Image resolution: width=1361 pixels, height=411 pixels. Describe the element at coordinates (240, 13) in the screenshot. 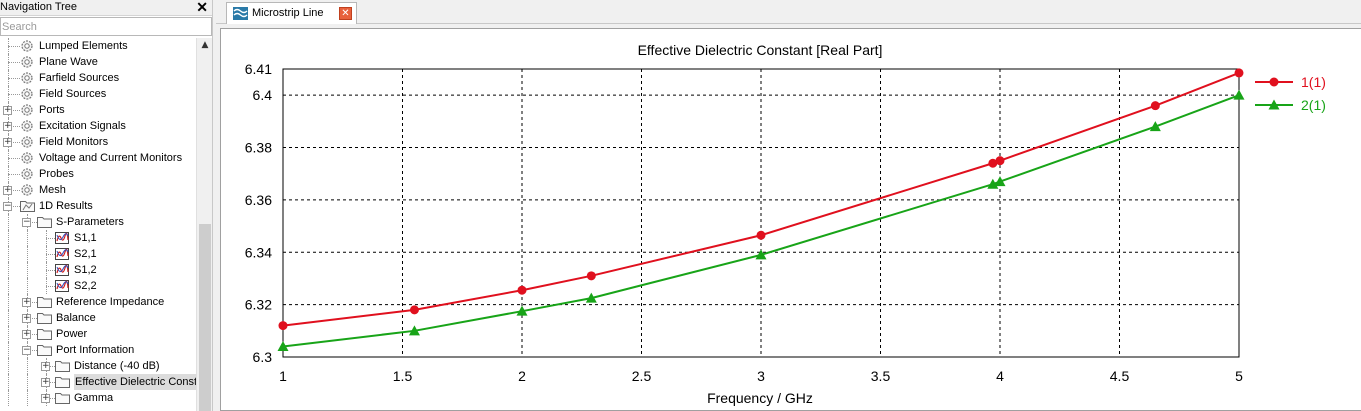

I see `waves-icon` at that location.